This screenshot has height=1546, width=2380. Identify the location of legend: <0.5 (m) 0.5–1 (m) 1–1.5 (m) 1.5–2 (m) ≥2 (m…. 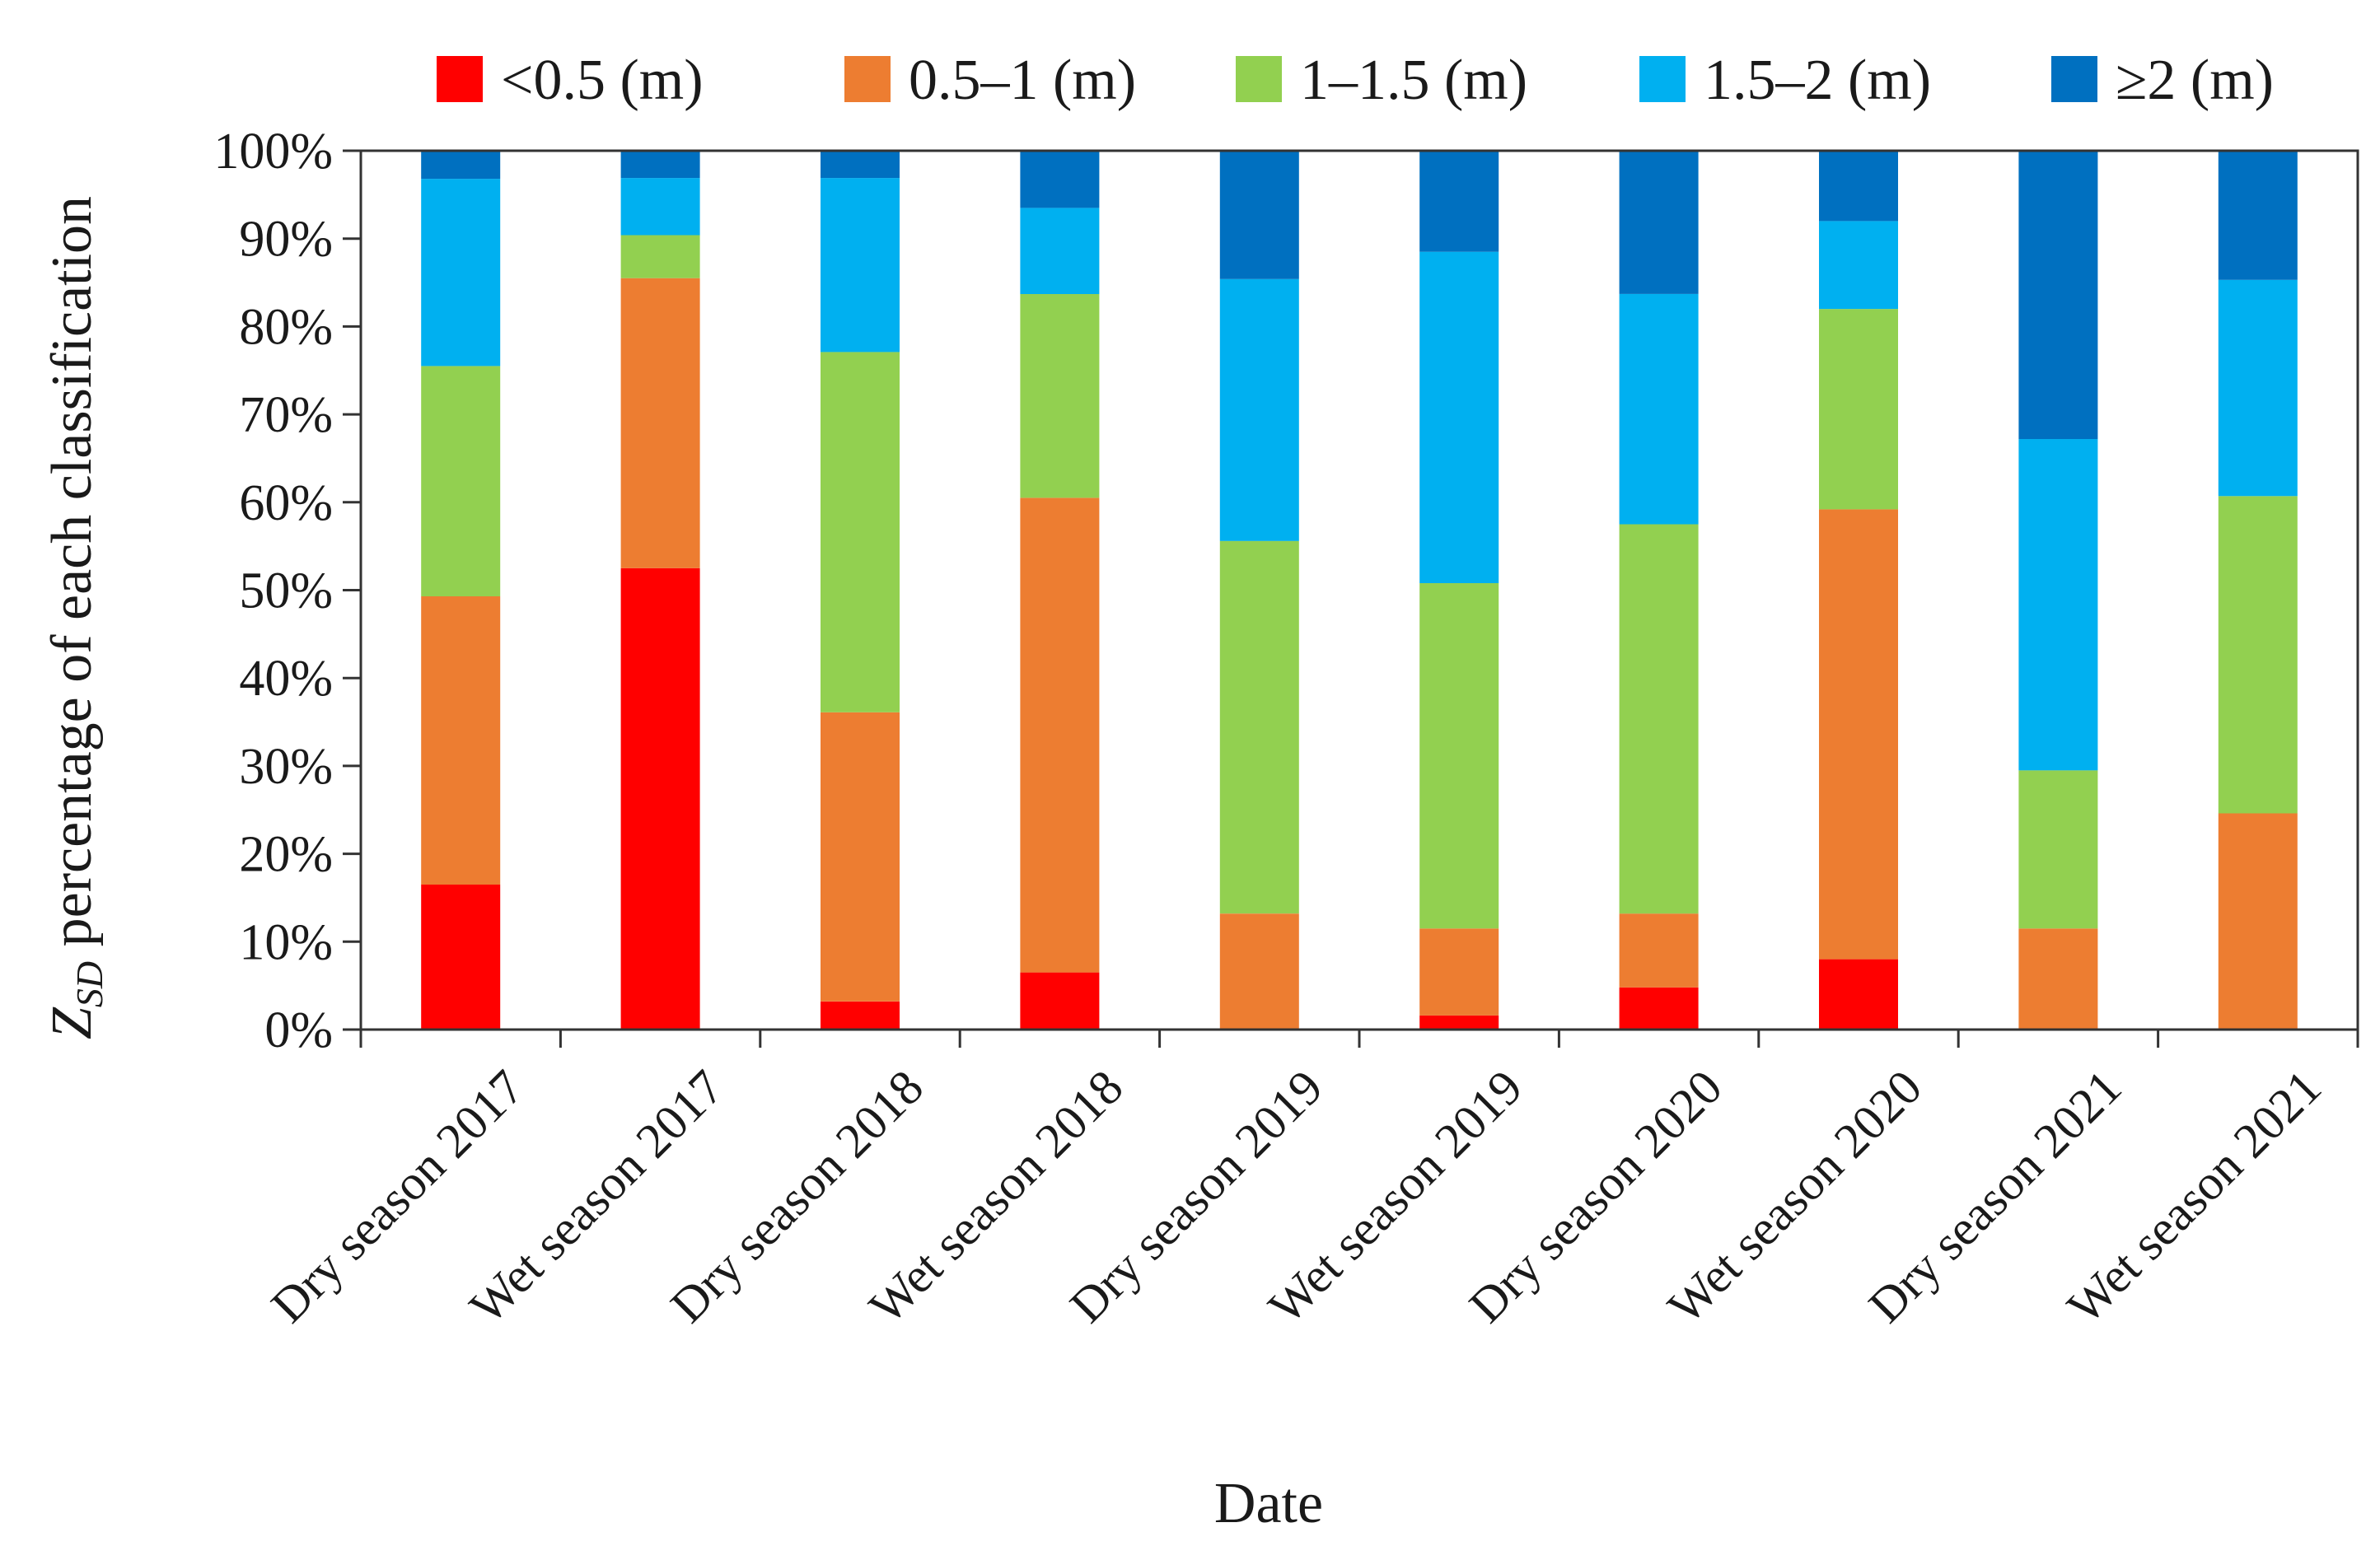
(1355, 80).